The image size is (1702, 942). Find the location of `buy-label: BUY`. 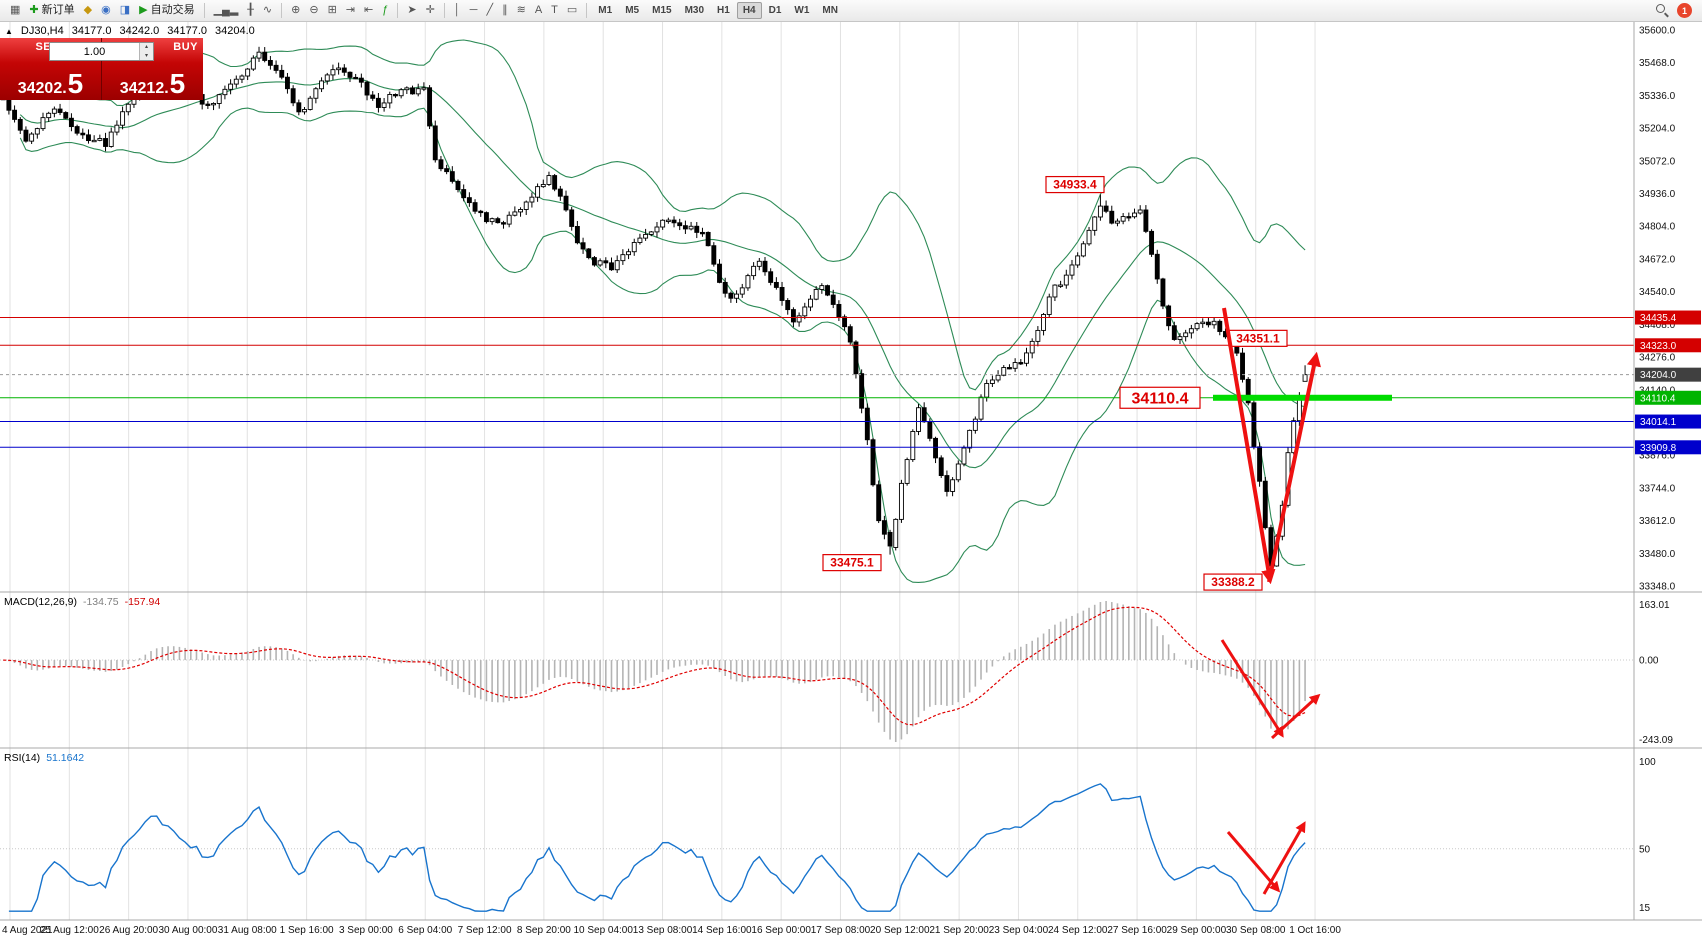

buy-label: BUY is located at coordinates (185, 47).